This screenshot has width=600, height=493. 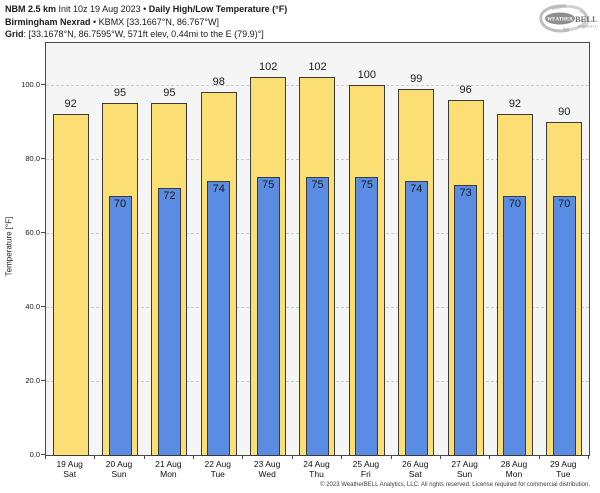 What do you see at coordinates (588, 27) in the screenshot?
I see `svg-text: Analytics LLC` at bounding box center [588, 27].